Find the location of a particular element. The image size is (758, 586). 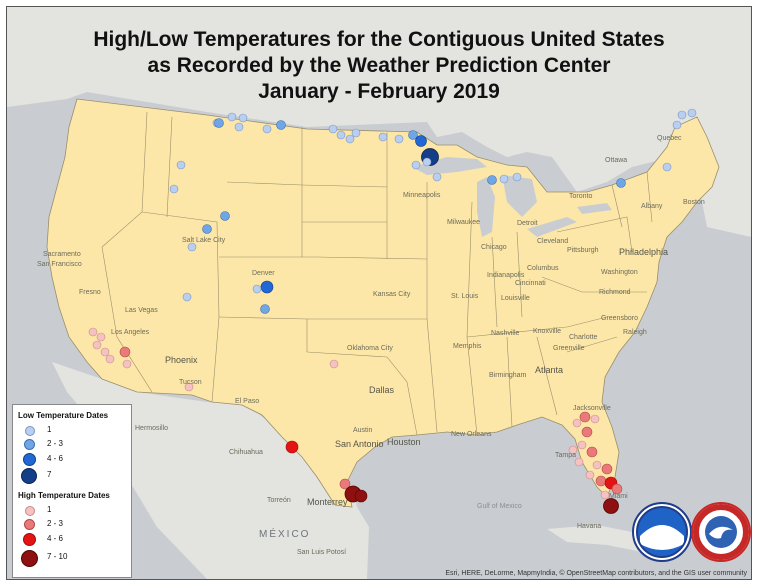

city-label-philadelphia: Philadelphia is located at coordinates (644, 252).